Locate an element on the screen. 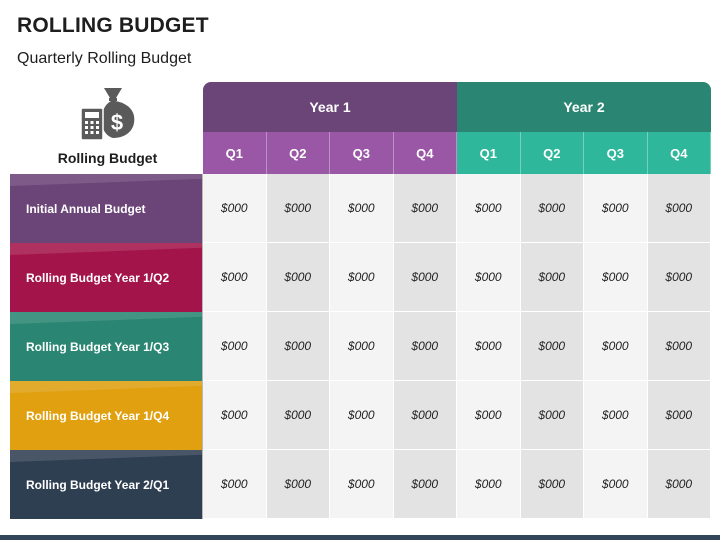  row-label: Rolling Budget Year 1/Q4 is located at coordinates (106, 415).